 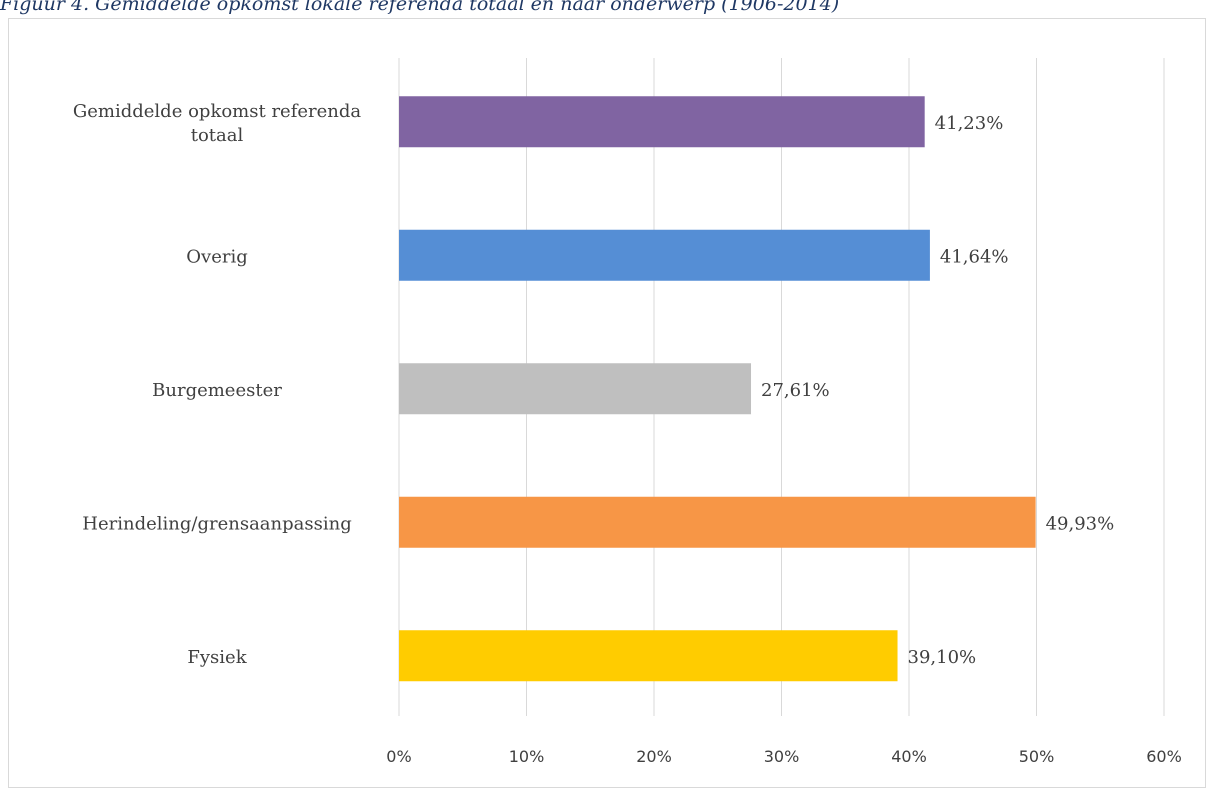 What do you see at coordinates (217, 135) in the screenshot?
I see `category-label-line: totaal` at bounding box center [217, 135].